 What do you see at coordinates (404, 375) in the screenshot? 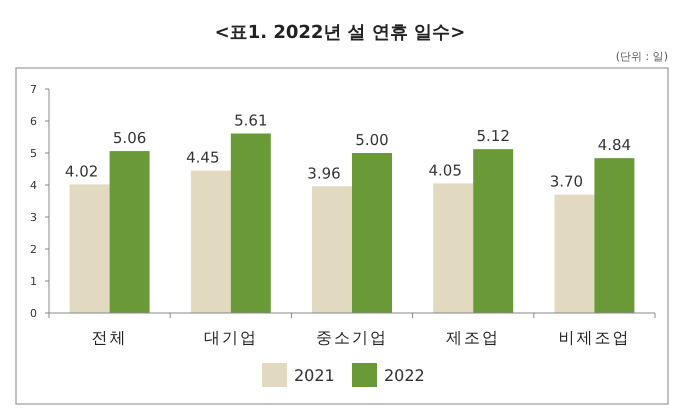
I see `legend-label: 2022` at bounding box center [404, 375].